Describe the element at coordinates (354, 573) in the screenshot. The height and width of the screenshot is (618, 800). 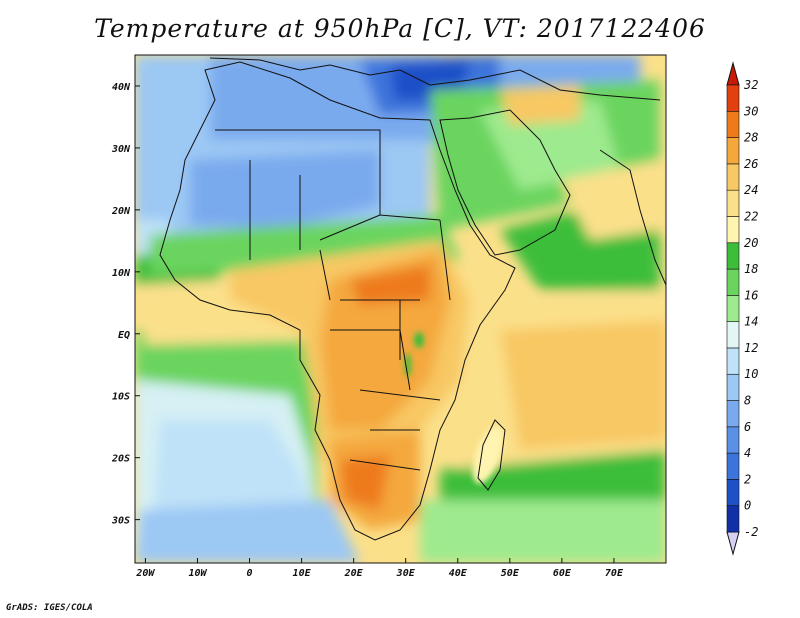
I see `lon-tick-label: 20E` at that location.